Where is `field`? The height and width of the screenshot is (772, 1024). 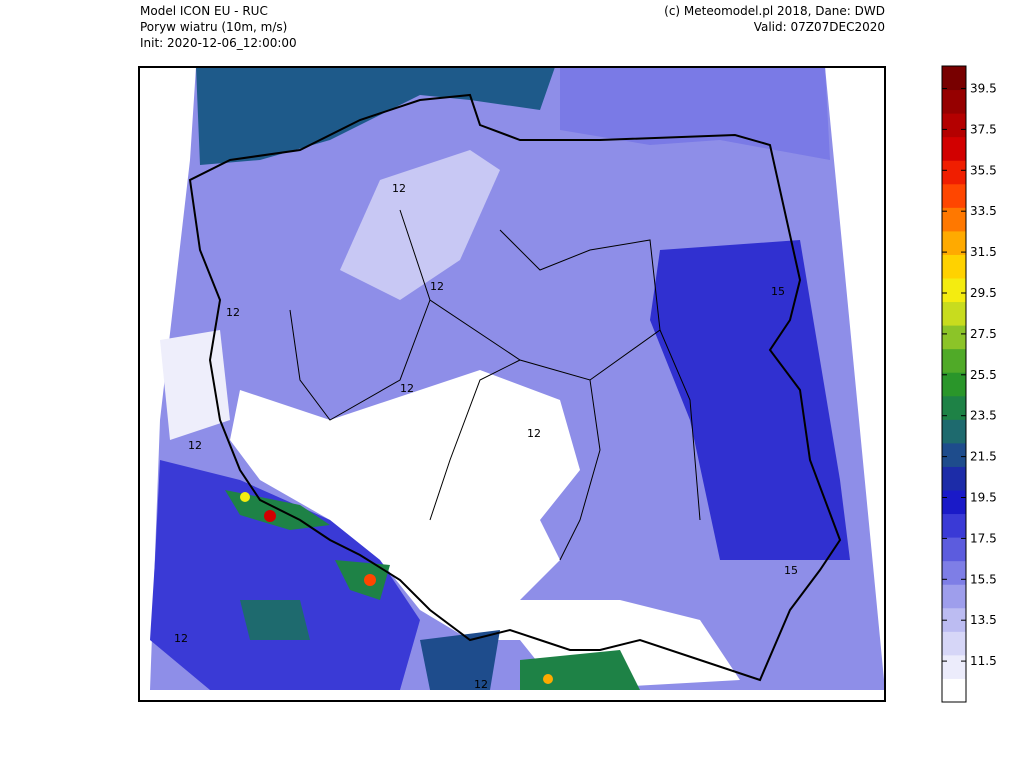 field is located at coordinates (695, 113).